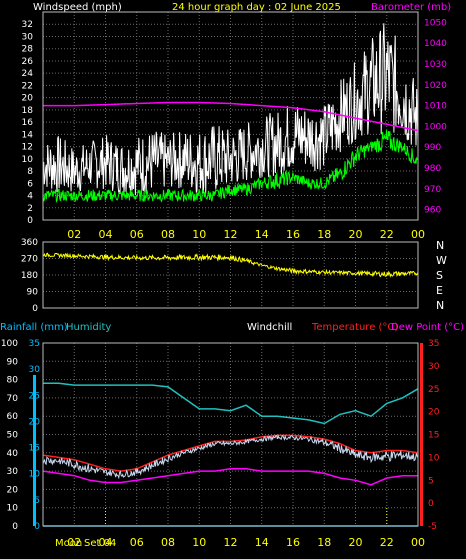  I want to click on windspeed-tick-label: 2, so click(30, 209).